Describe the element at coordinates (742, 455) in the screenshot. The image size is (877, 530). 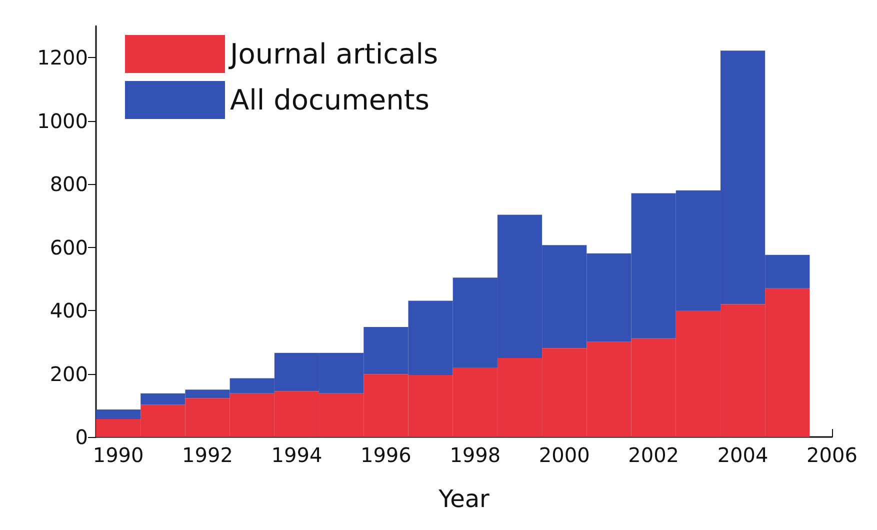
I see `x-tick-label: 2004` at that location.